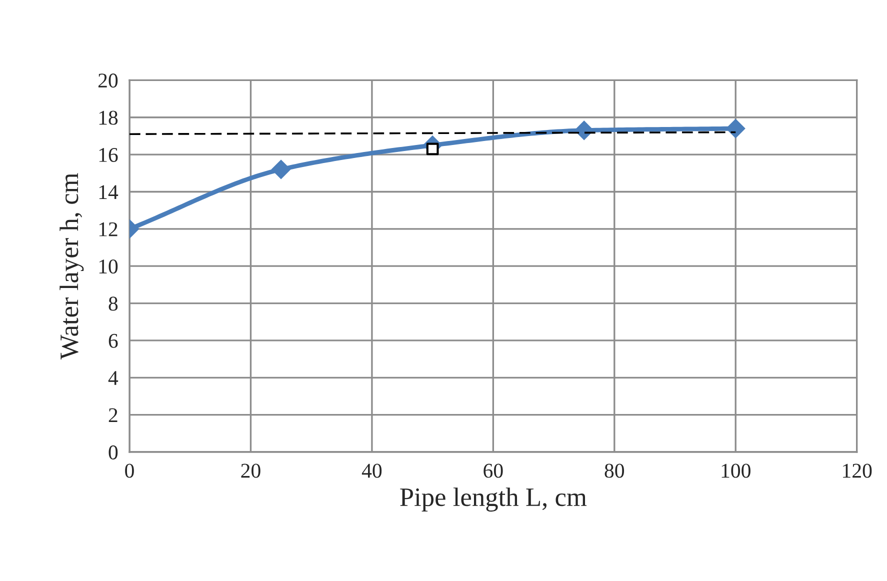 The image size is (887, 581). What do you see at coordinates (113, 303) in the screenshot?
I see `y-tick-label: 8` at bounding box center [113, 303].